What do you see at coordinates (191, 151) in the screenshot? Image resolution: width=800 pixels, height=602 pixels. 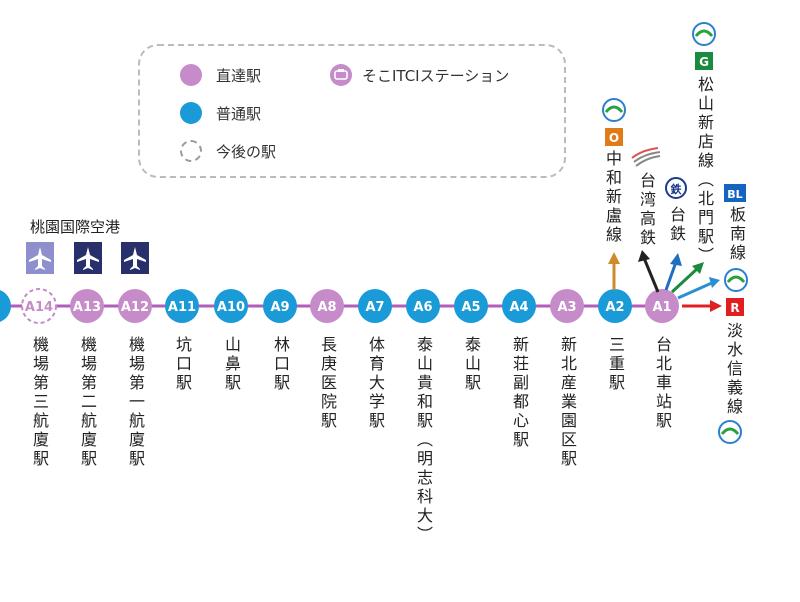 I see `future-dot-icon` at bounding box center [191, 151].